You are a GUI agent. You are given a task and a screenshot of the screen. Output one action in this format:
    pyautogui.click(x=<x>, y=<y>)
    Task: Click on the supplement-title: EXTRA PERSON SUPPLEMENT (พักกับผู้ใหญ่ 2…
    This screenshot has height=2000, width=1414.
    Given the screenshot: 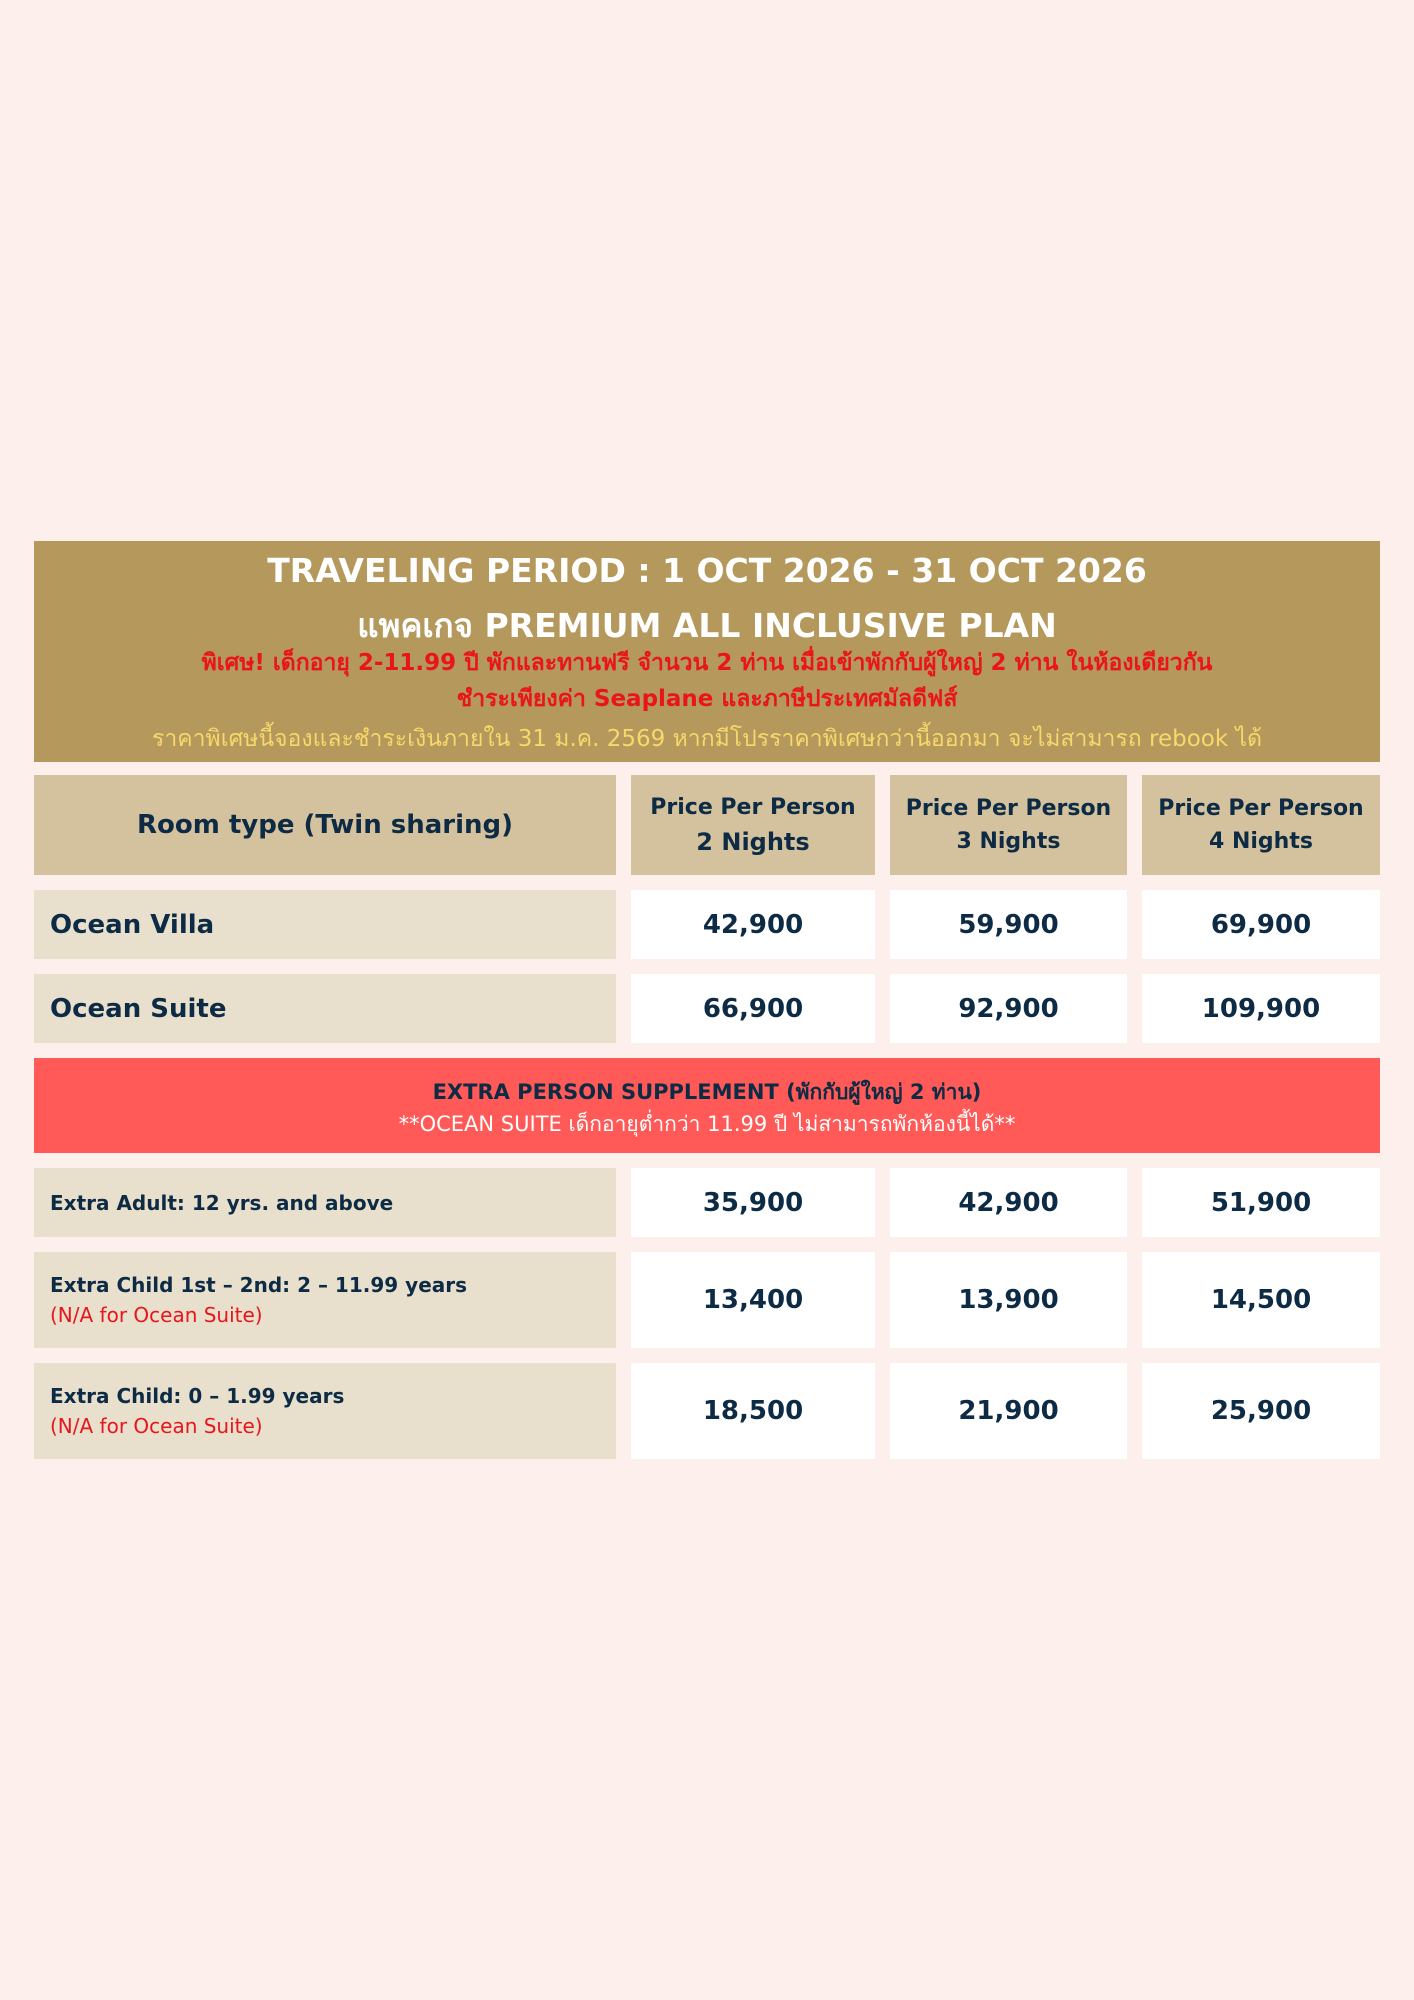 What is the action you would take?
    pyautogui.click(x=707, y=1092)
    